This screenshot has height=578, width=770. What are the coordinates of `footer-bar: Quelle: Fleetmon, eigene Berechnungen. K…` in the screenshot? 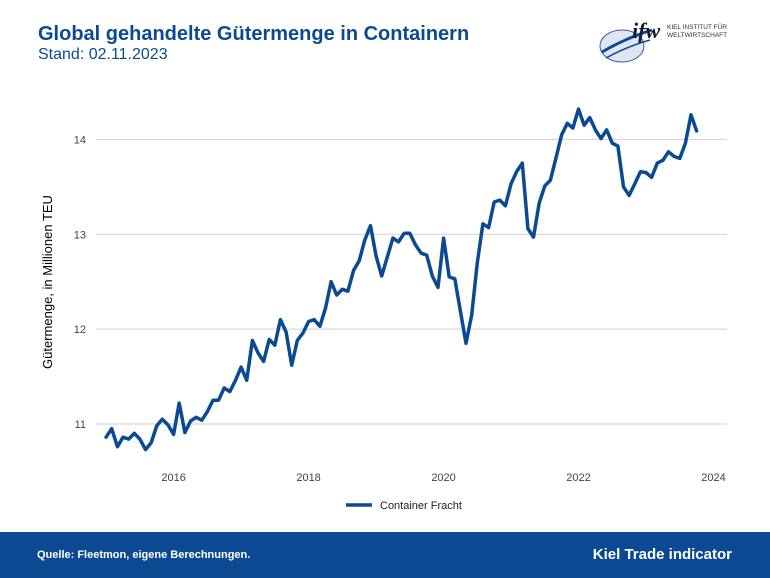 It's located at (385, 555).